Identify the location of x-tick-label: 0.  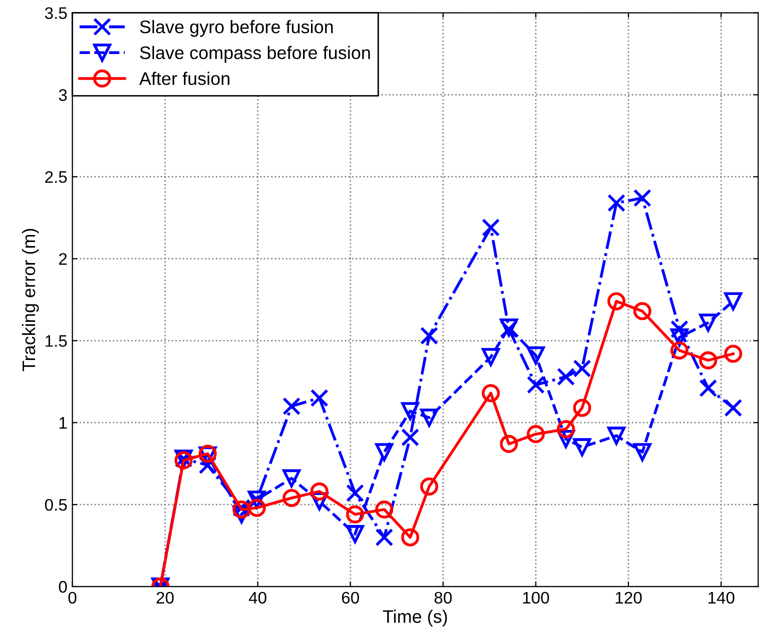
(72, 598).